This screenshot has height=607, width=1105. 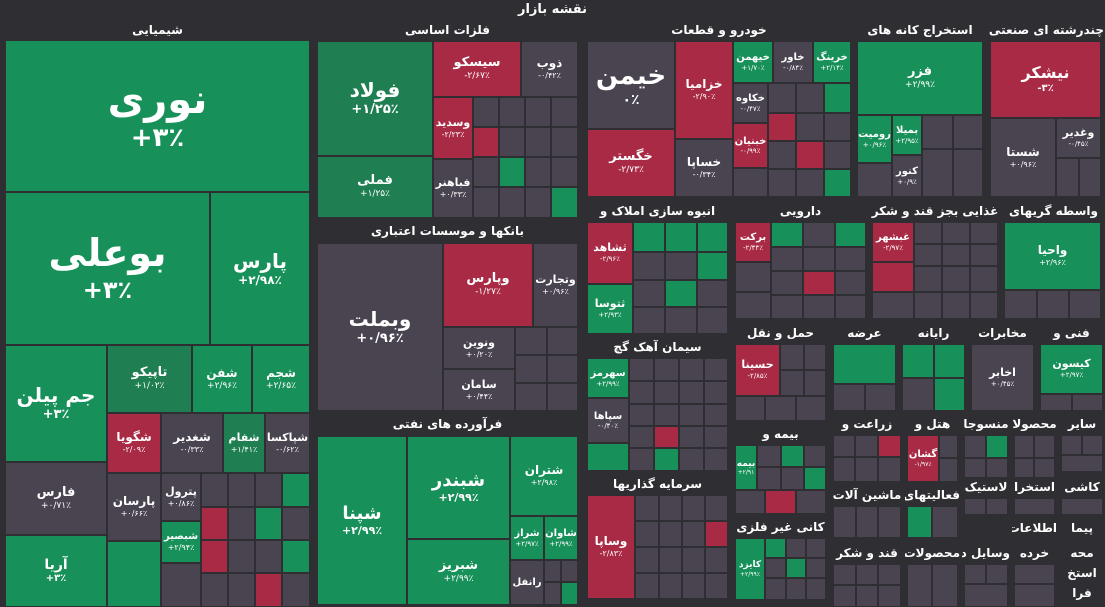 I want to click on tile-barakat: برکت -۲/۴۴٪, so click(x=753, y=242).